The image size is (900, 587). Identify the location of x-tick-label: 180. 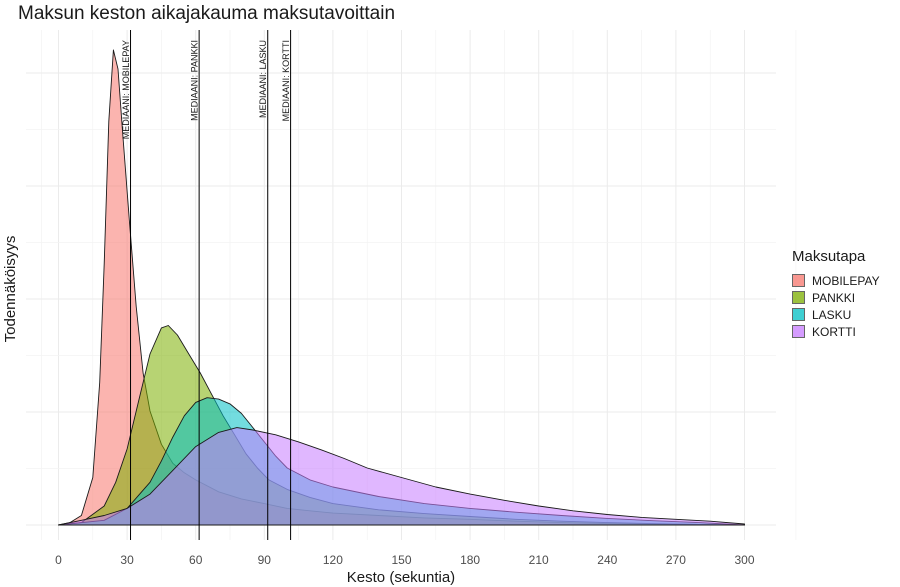
(470, 560).